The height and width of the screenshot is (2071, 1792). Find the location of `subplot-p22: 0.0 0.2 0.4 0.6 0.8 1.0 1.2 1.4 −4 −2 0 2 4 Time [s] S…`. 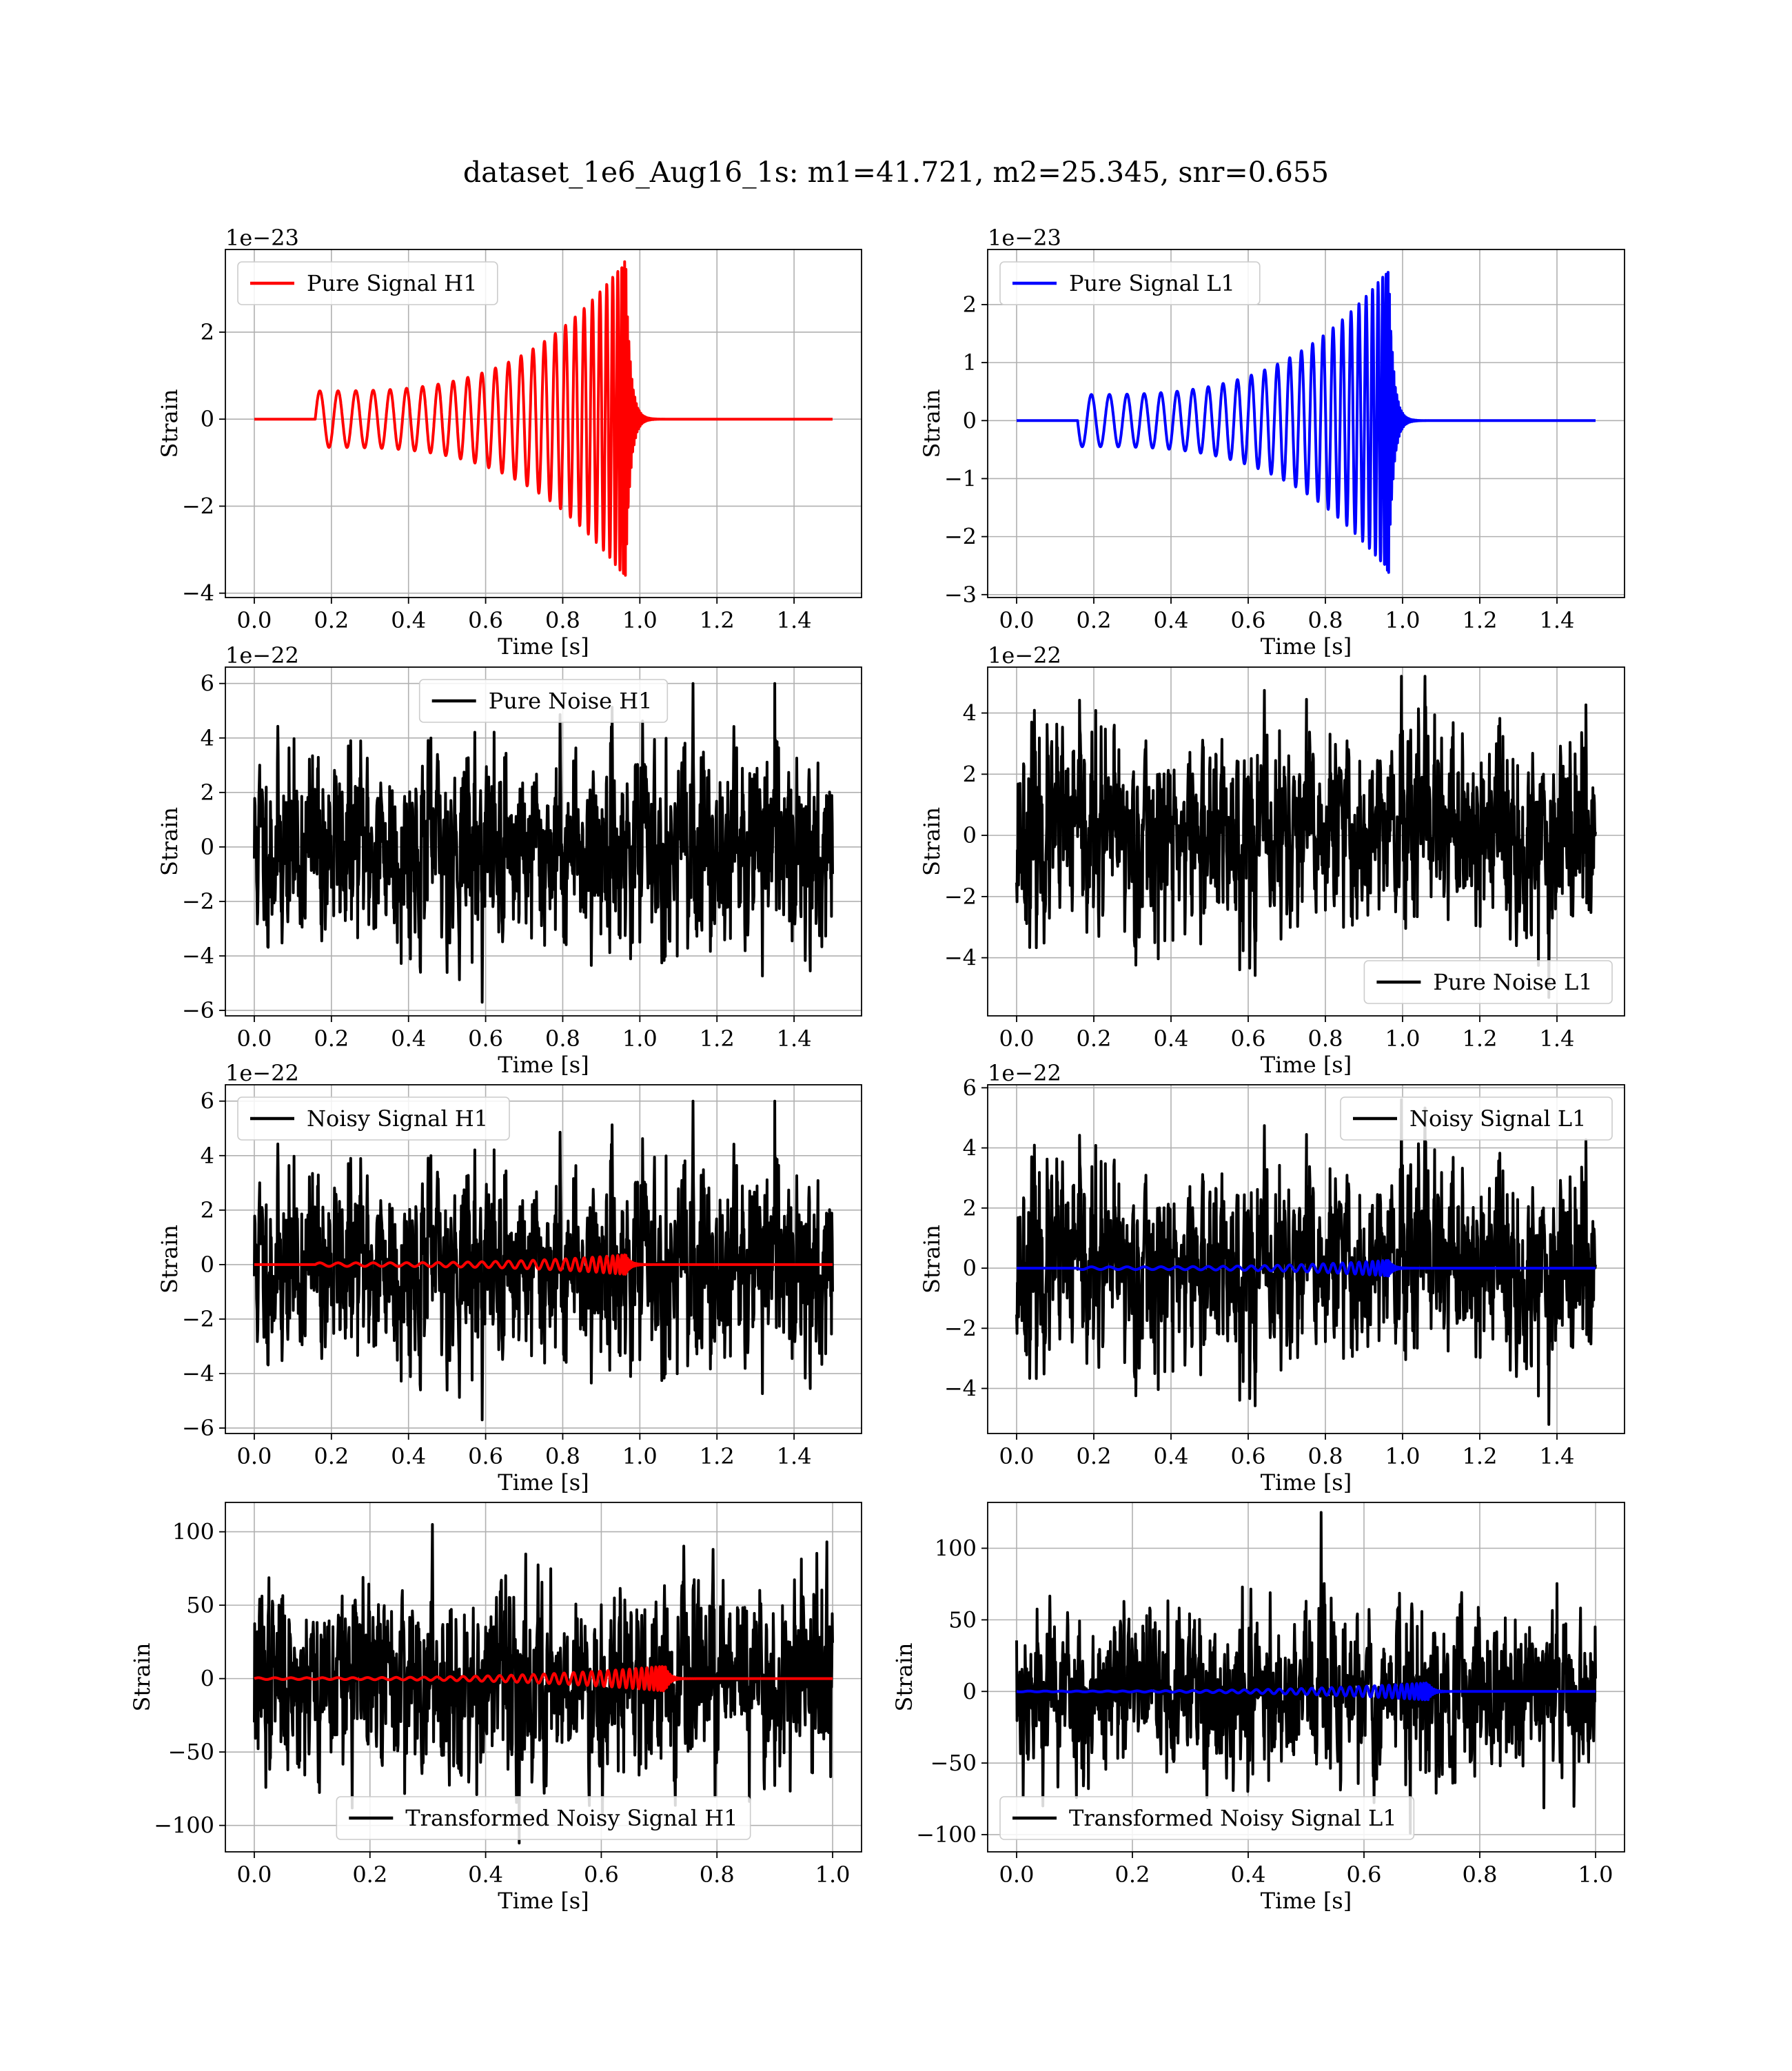

subplot-p22: 0.0 0.2 0.4 0.6 0.8 1.0 1.2 1.4 −4 −2 0 2 4 Time [s] S… is located at coordinates (1272, 860).